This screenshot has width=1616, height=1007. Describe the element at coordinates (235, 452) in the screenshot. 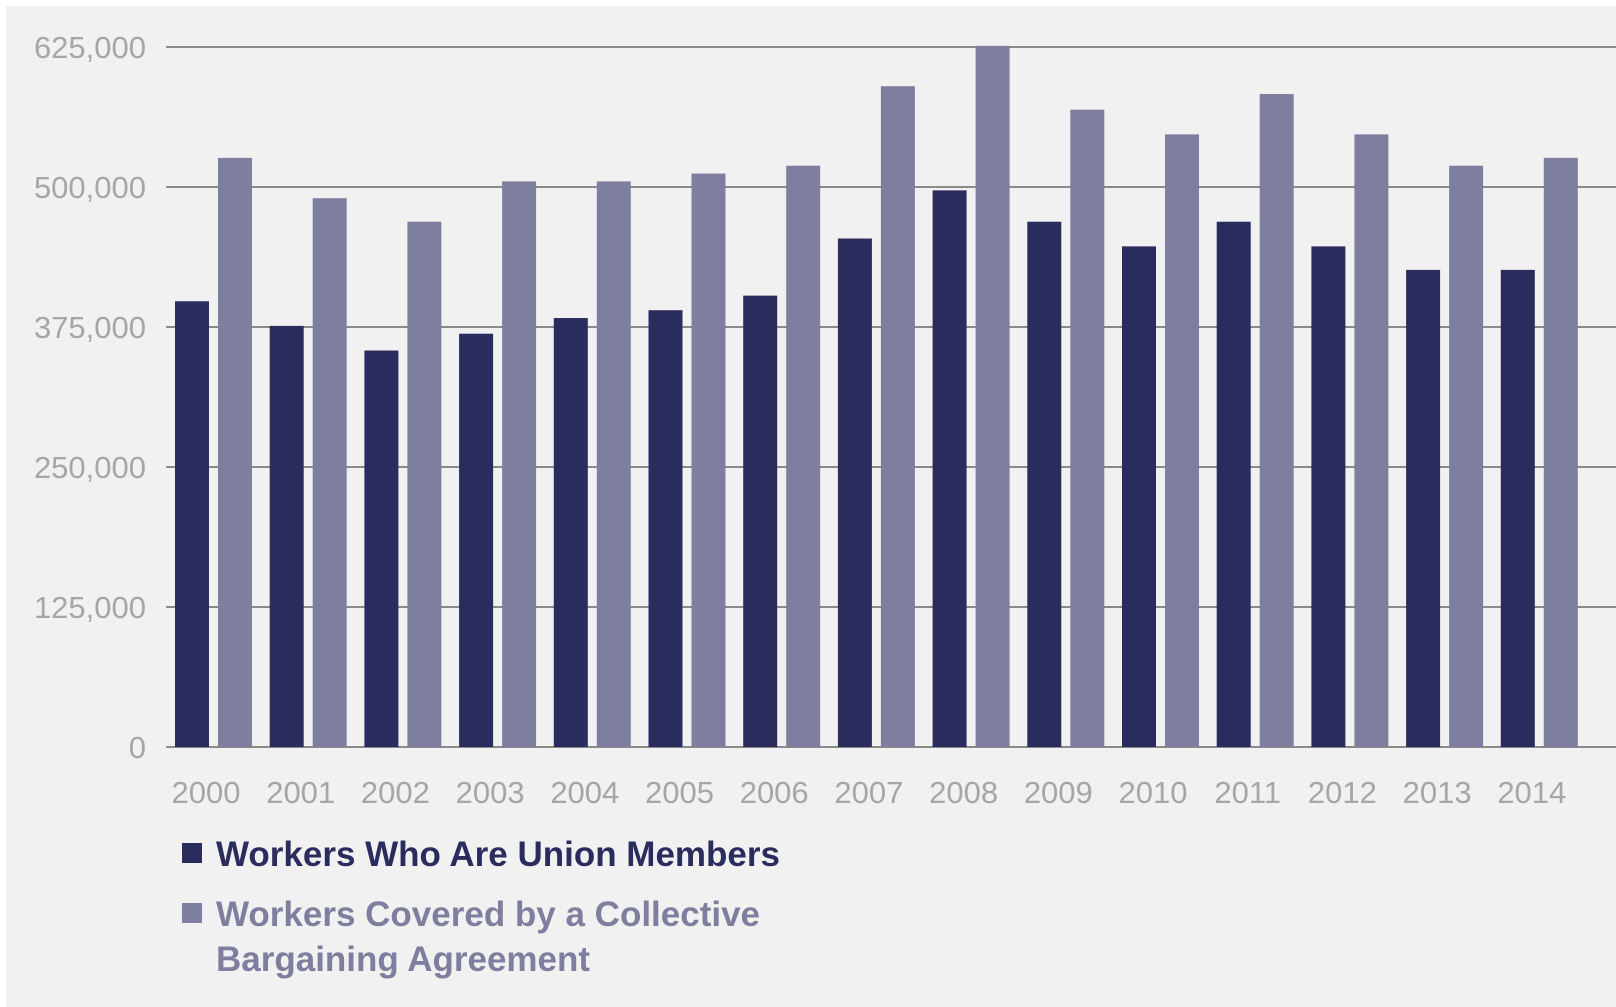

I see `bar-covered-workers-2000` at that location.